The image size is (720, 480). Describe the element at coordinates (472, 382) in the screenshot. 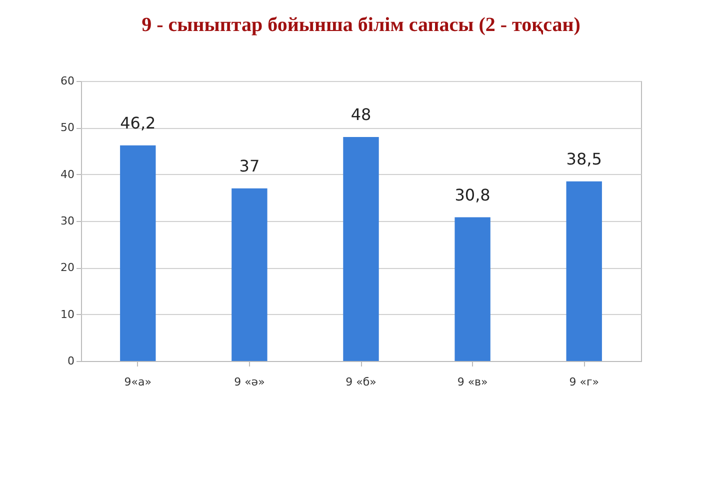

I see `x-tick-label: 9 «в»` at that location.